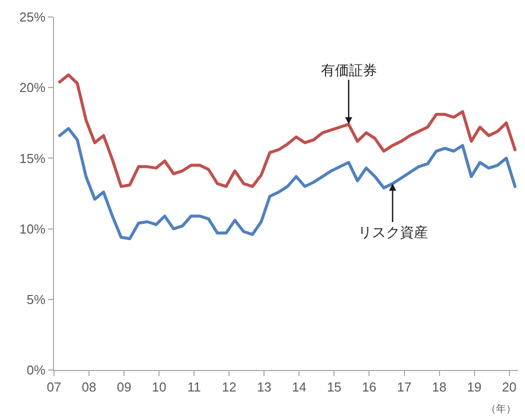  I want to click on text: （年）, so click(501, 409).